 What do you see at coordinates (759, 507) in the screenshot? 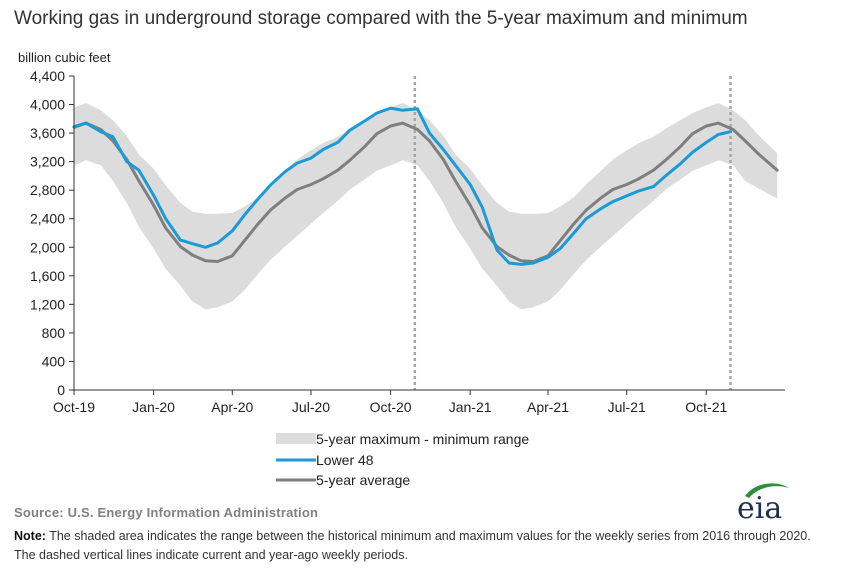
I see `logo-wordmark: eia` at bounding box center [759, 507].